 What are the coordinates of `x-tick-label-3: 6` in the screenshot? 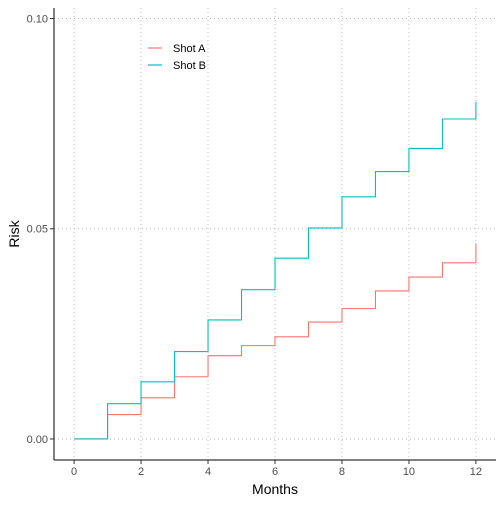 It's located at (275, 472).